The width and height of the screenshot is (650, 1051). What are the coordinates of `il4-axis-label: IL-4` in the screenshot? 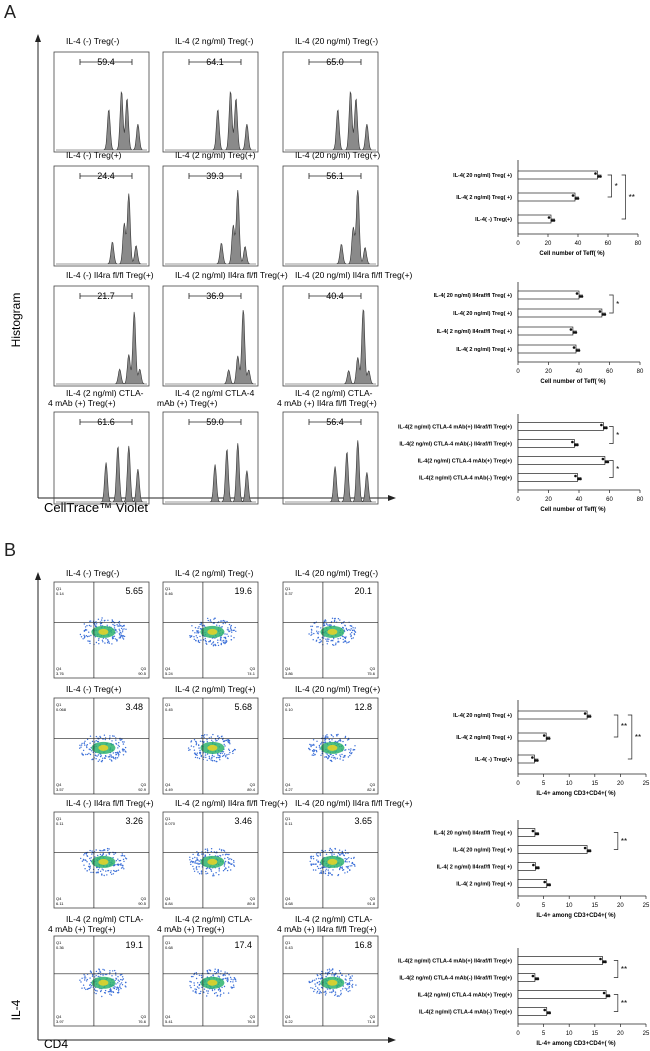 It's located at (16, 1009).